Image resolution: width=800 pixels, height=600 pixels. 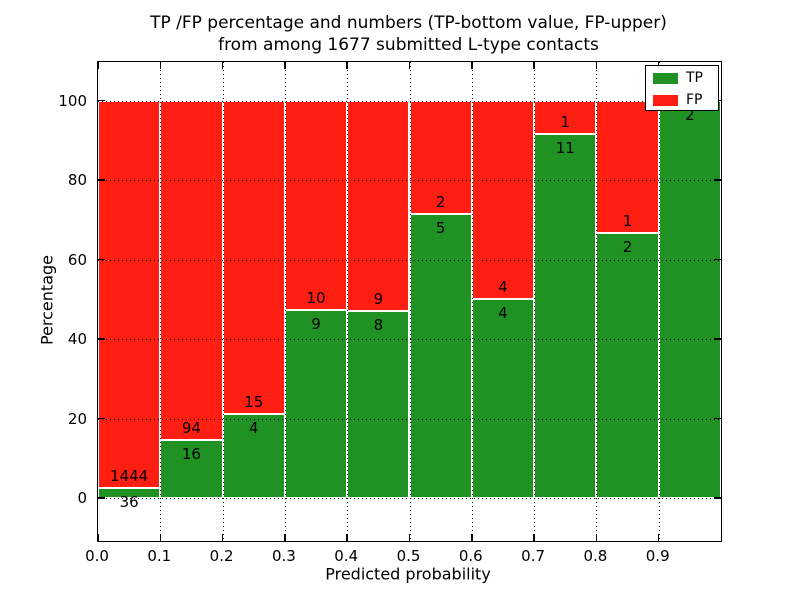 I want to click on legend-item-fp: FP, so click(x=685, y=100).